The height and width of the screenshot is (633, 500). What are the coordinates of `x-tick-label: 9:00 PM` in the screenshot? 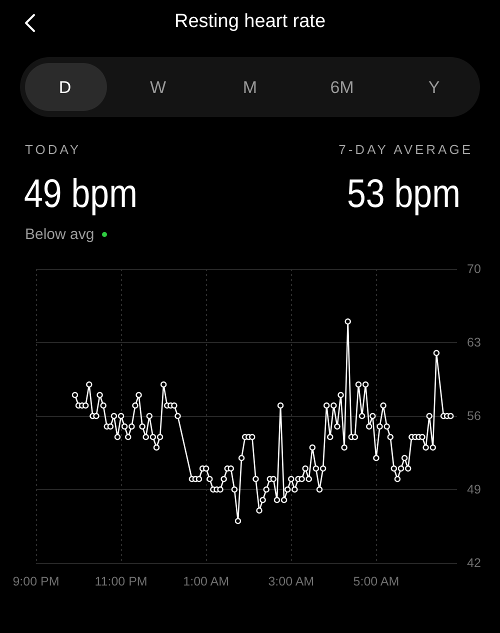 It's located at (36, 581).